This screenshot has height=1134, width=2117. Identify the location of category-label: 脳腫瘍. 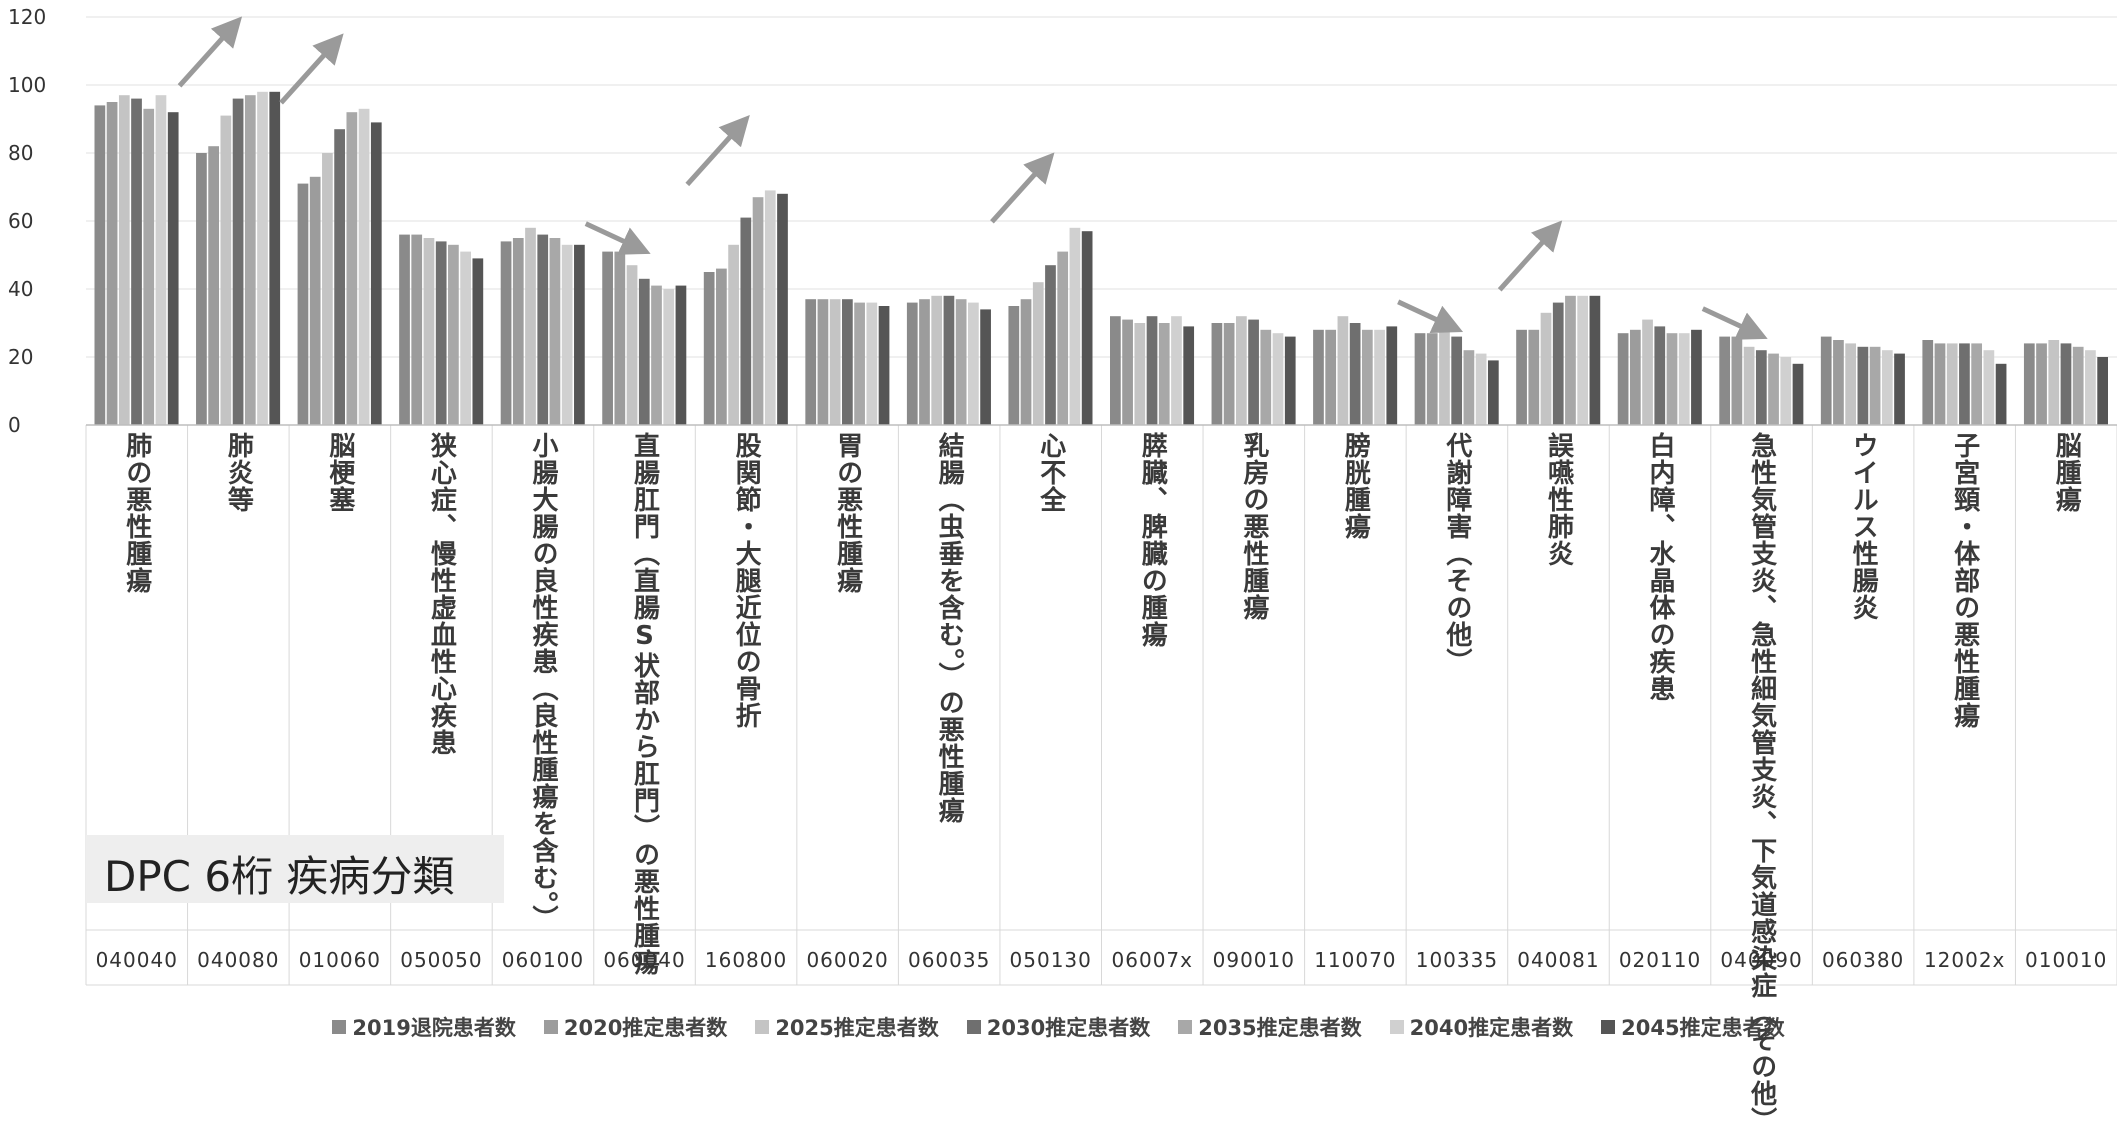
(2066, 472).